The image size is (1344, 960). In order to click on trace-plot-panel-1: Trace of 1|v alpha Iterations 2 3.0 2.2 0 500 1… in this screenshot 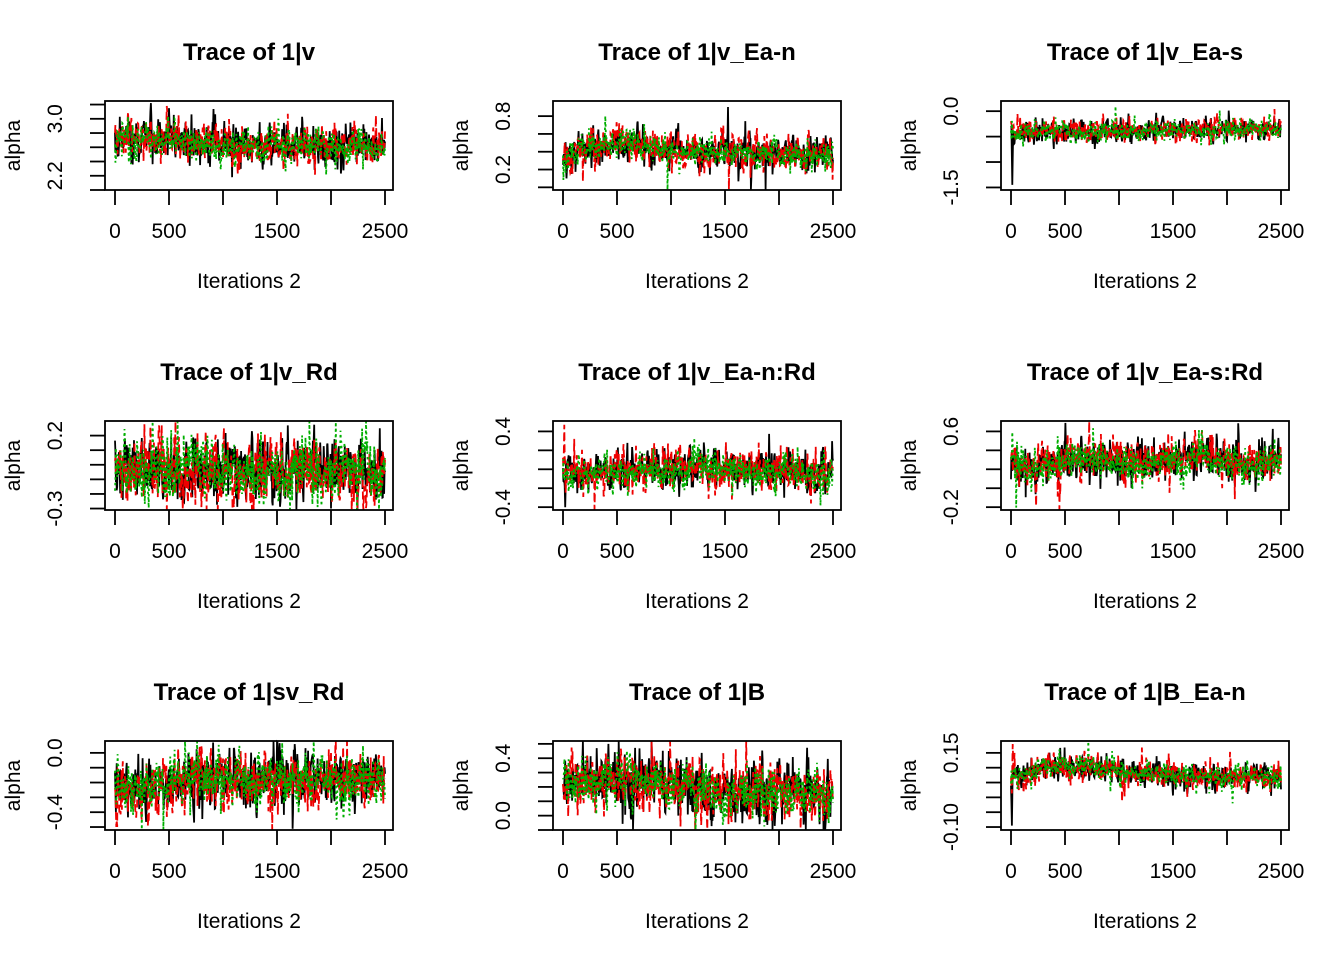, I will do `click(205, 166)`.